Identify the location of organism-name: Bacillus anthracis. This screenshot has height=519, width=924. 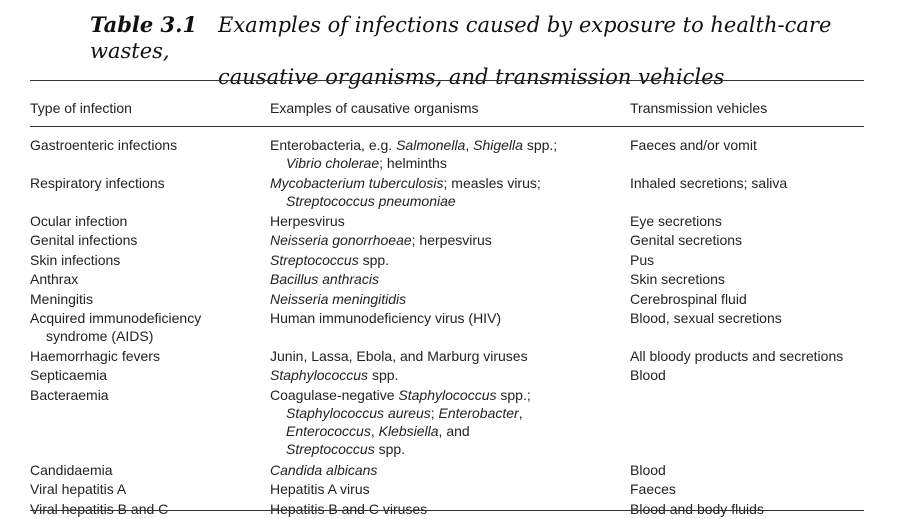
(324, 279).